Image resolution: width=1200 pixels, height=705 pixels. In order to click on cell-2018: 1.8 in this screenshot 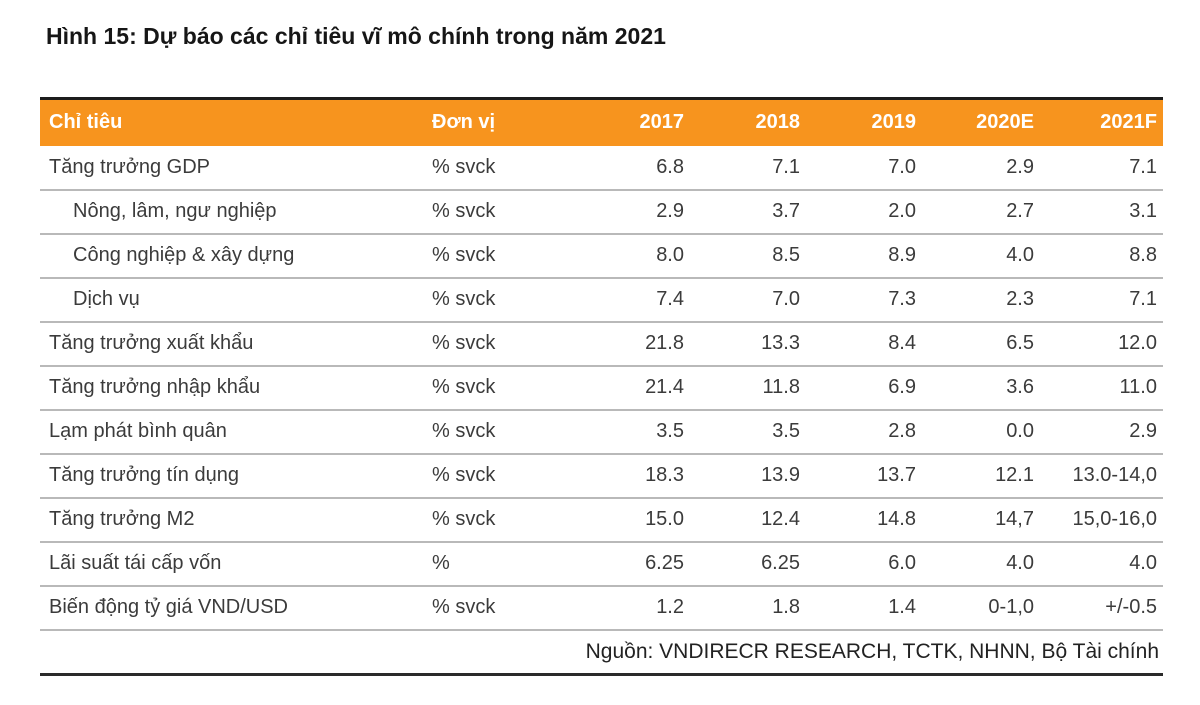, I will do `click(748, 608)`.